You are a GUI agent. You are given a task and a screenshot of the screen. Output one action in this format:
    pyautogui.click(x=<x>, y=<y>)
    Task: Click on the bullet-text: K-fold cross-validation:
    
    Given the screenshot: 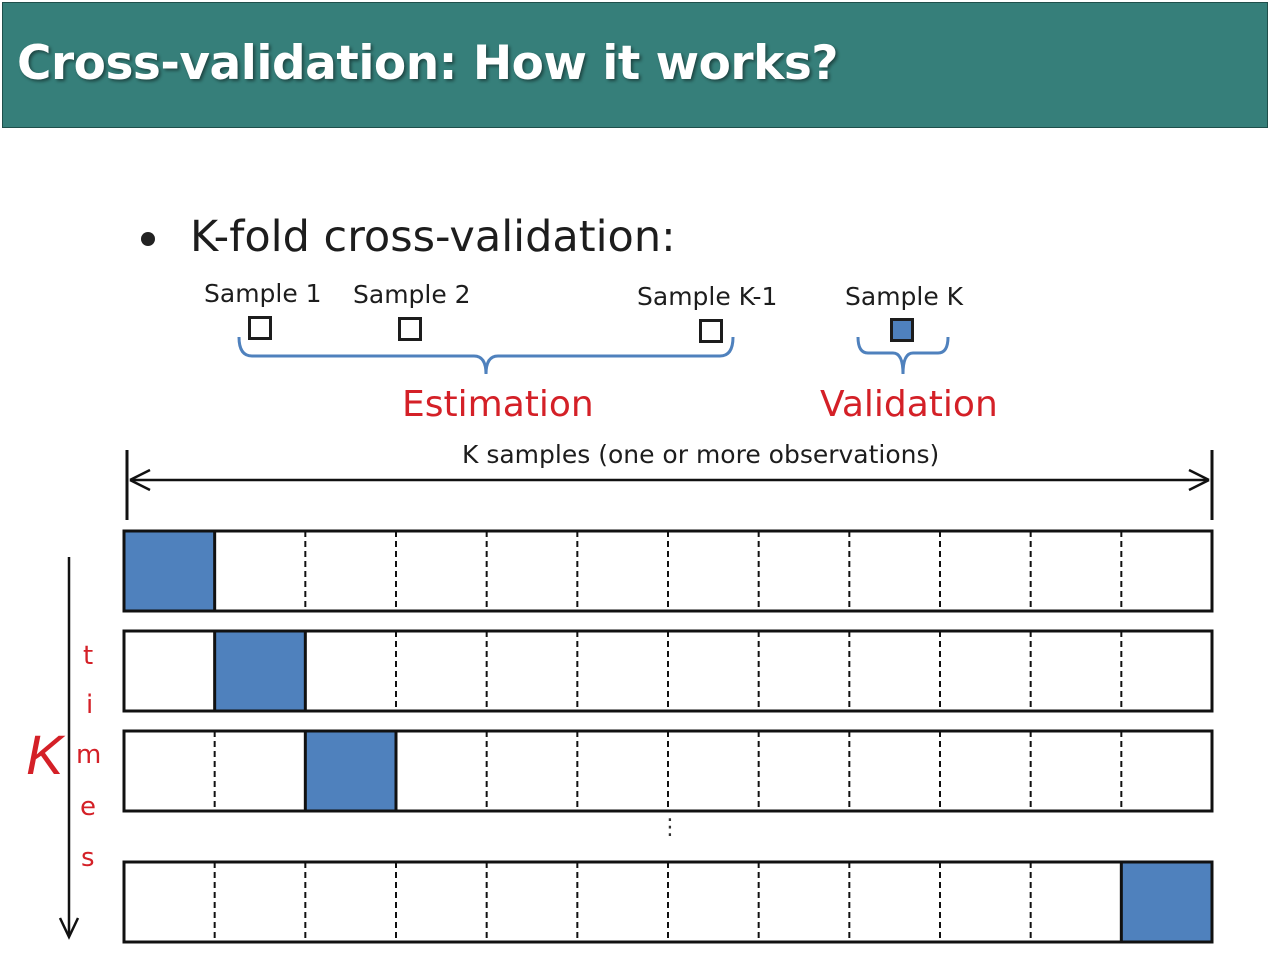 What is the action you would take?
    pyautogui.click(x=433, y=237)
    